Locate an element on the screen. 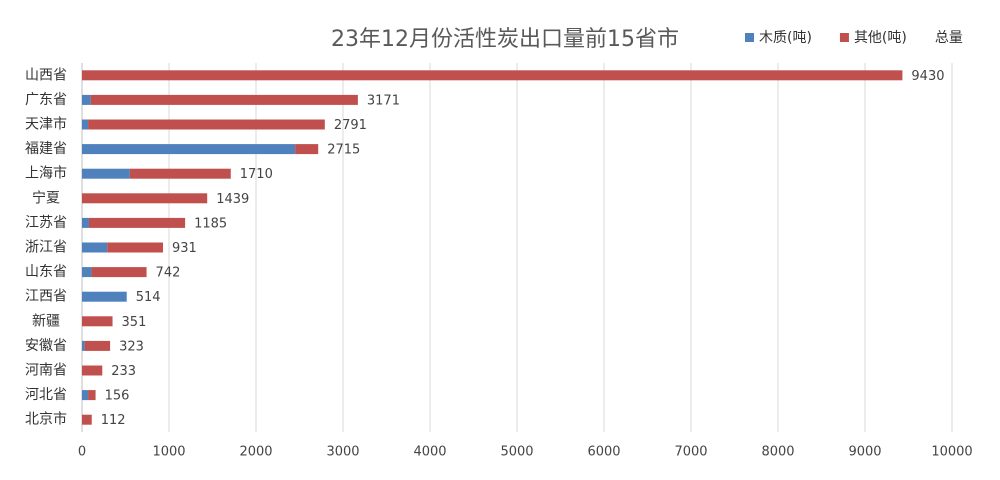 This screenshot has width=1000, height=480. x-tick-label: 3000 is located at coordinates (342, 452).